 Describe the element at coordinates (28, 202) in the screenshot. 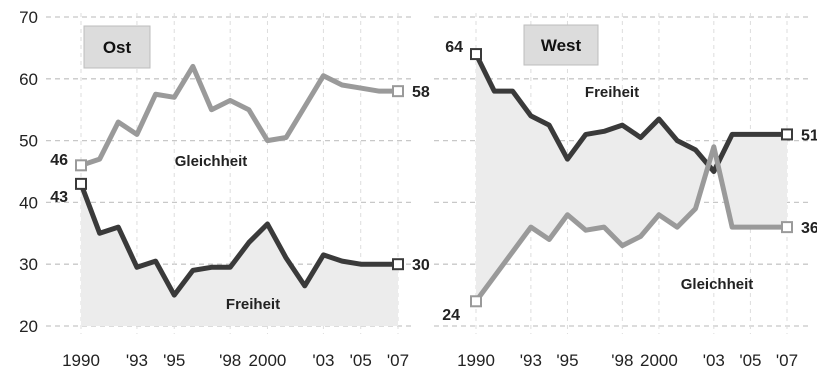

I see `y-tick-label: 40` at that location.